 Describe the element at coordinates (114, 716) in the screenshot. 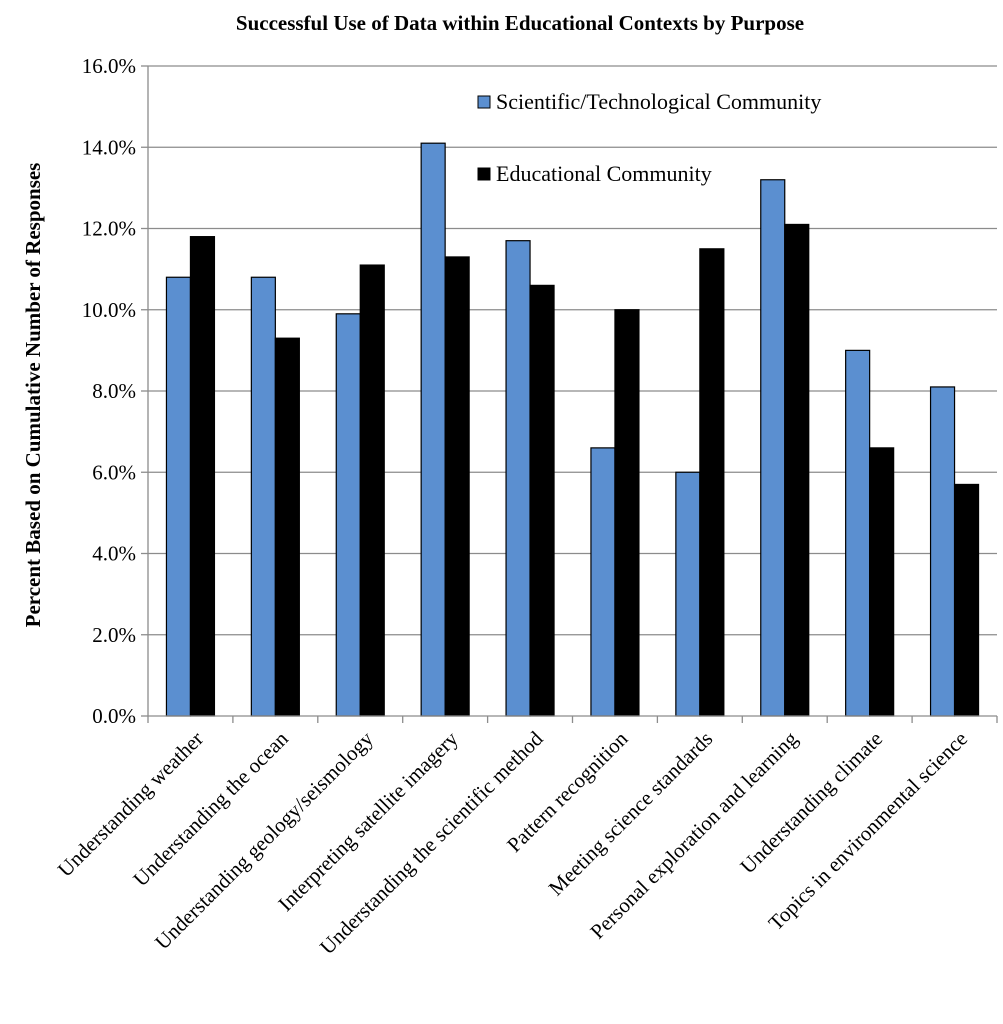

I see `y-tick-label: 0.0%` at that location.